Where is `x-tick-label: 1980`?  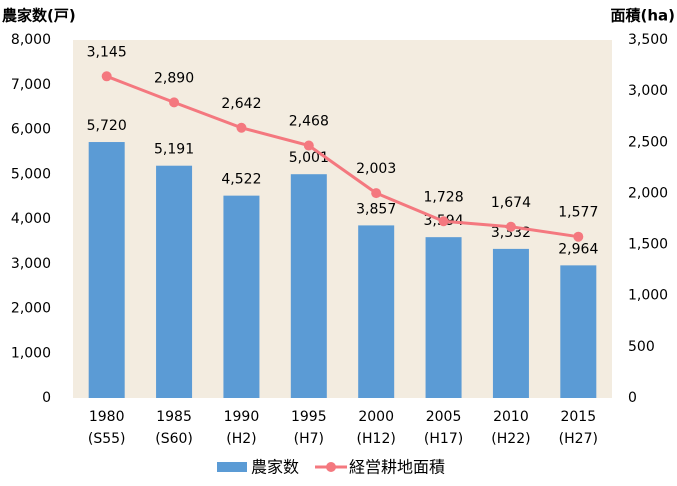 x-tick-label: 1980 is located at coordinates (107, 417).